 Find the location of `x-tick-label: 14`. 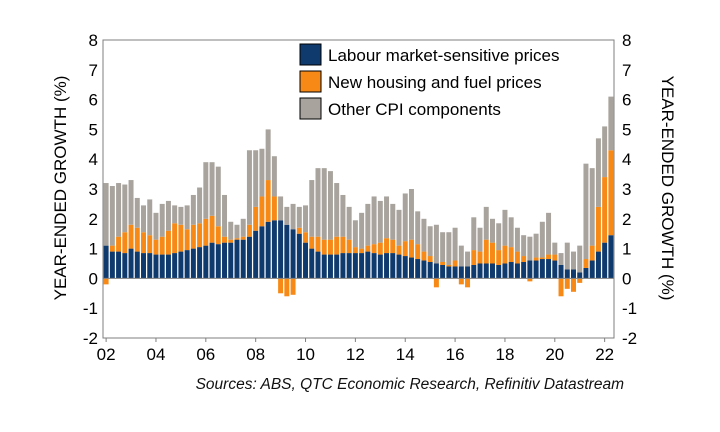

x-tick-label: 14 is located at coordinates (405, 354).